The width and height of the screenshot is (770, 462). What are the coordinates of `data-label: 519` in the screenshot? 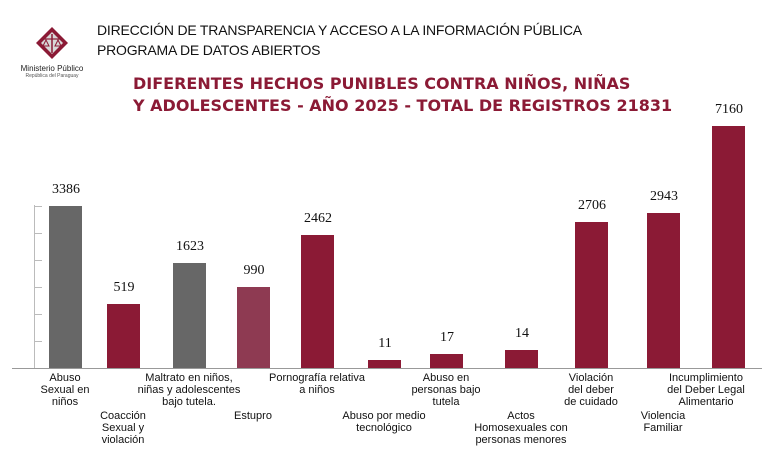 It's located at (124, 287).